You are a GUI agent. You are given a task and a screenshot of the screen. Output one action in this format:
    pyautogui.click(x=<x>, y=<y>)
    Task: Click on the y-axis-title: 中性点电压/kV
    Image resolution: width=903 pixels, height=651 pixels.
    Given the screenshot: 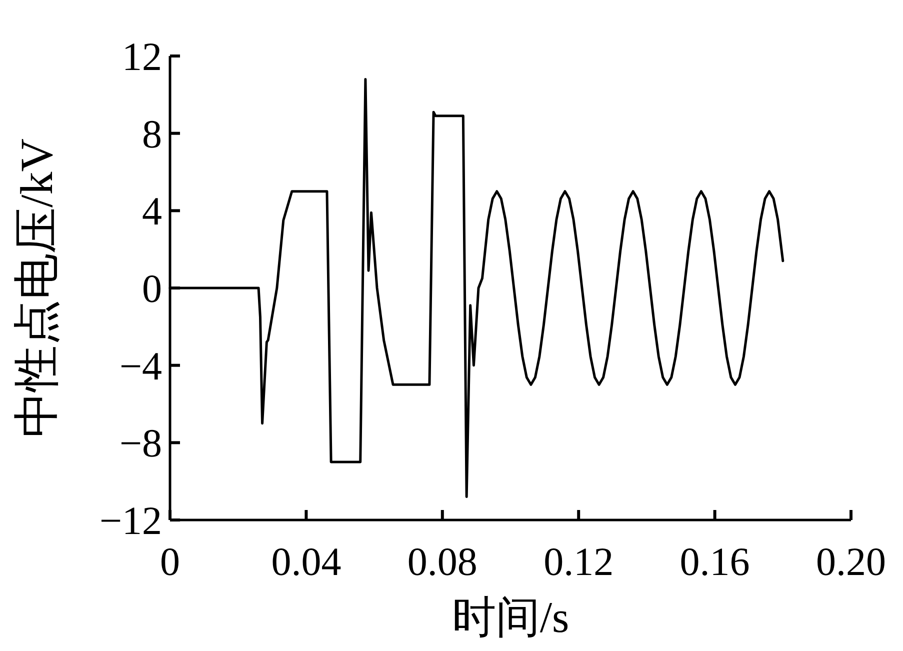 What is the action you would take?
    pyautogui.click(x=36, y=288)
    